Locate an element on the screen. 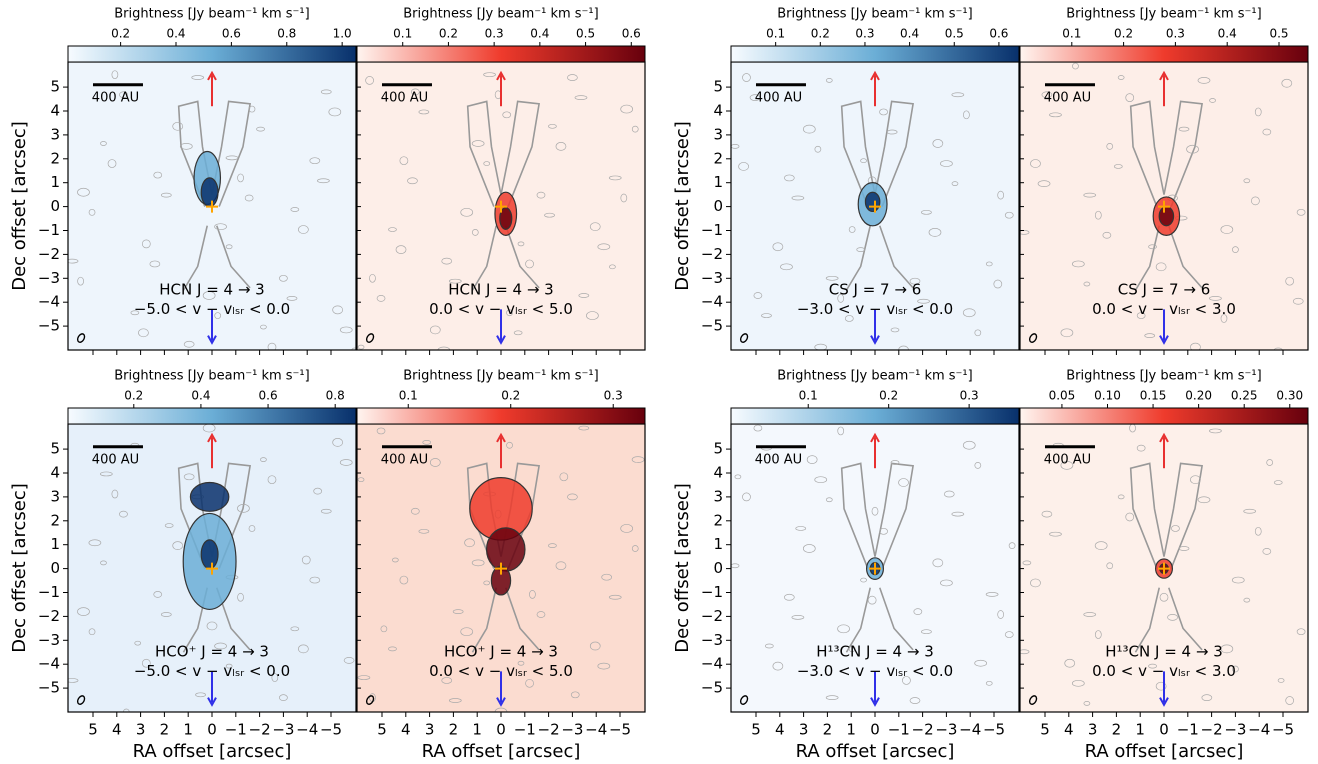 The height and width of the screenshot is (764, 1318). x-tick-label: 5 is located at coordinates (756, 730).